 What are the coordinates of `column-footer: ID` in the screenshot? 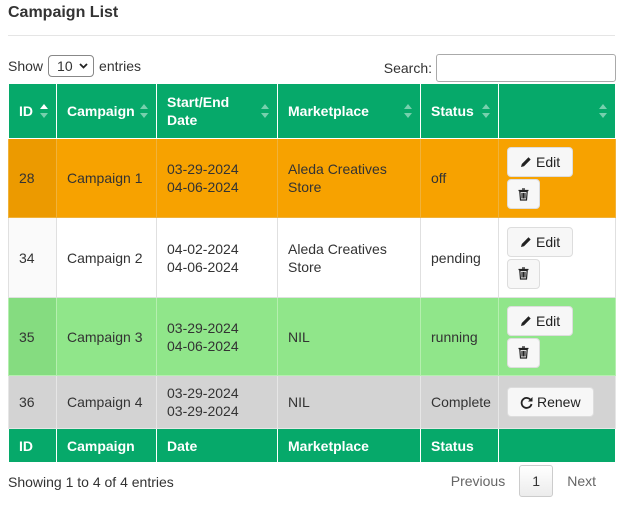 It's located at (32, 445).